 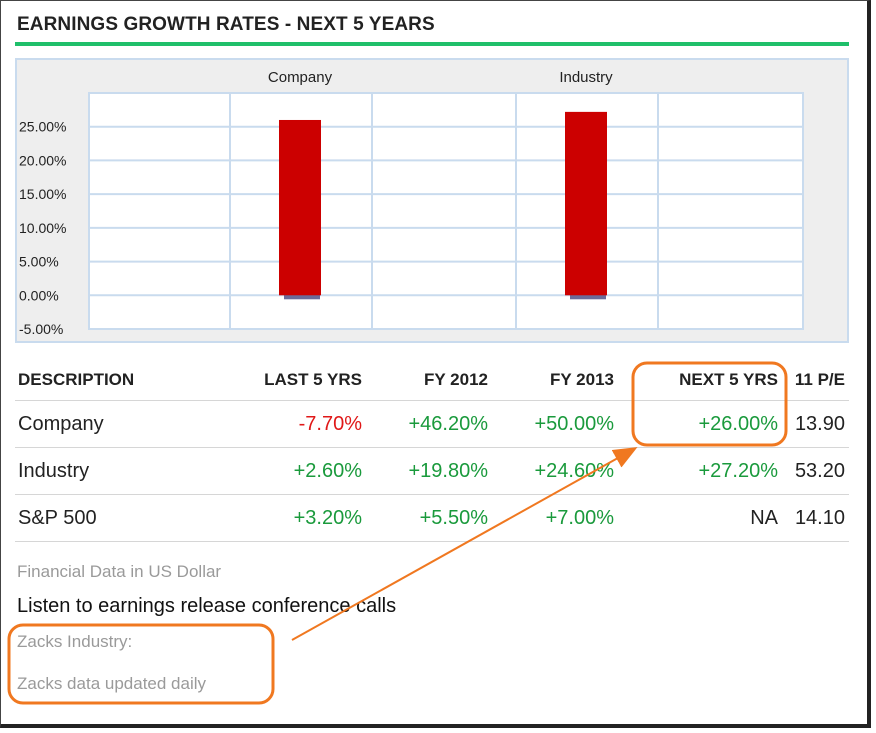 What do you see at coordinates (700, 380) in the screenshot?
I see `col-header-next-5-yrs: NEXT 5 YRS` at bounding box center [700, 380].